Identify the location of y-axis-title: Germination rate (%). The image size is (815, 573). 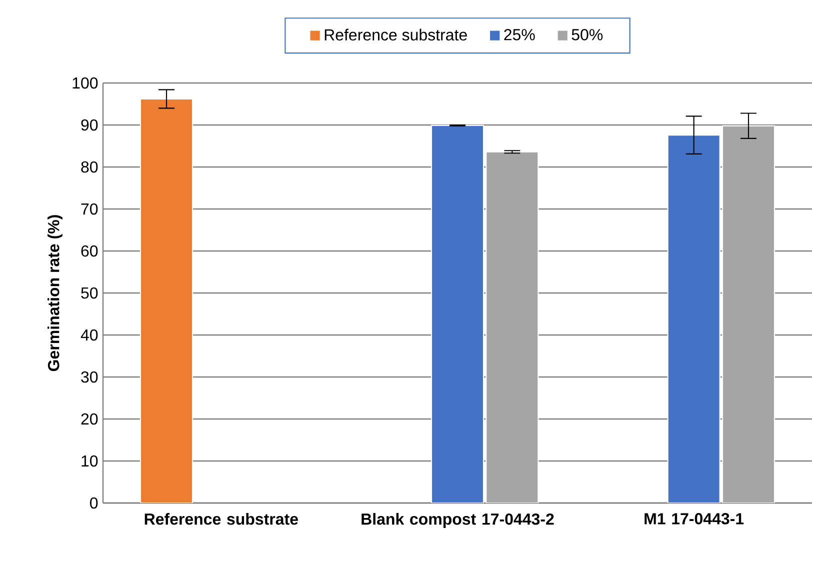
(55, 293).